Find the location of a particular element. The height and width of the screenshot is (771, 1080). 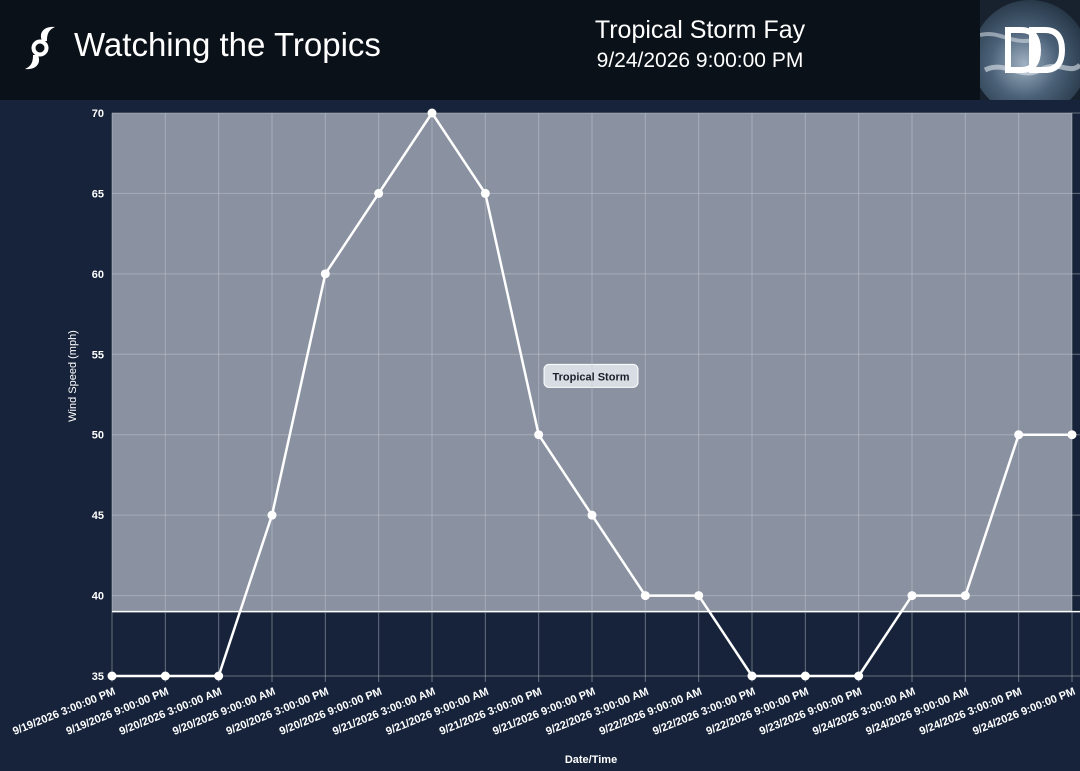

y-tick-label: 45 is located at coordinates (98, 516).